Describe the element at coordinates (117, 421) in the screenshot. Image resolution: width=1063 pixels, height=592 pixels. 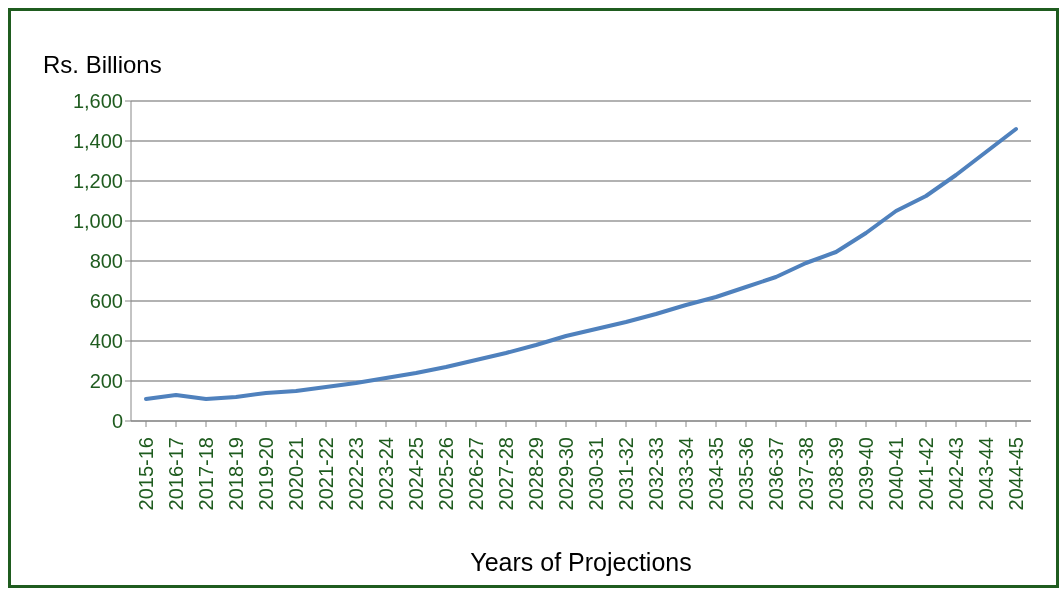
I see `y-tick-label: 0` at that location.